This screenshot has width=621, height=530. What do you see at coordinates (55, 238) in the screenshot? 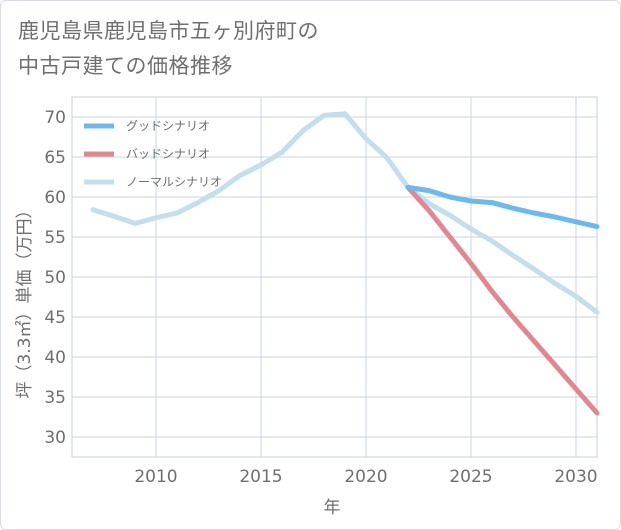
I see `y-tick-label: 55` at bounding box center [55, 238].